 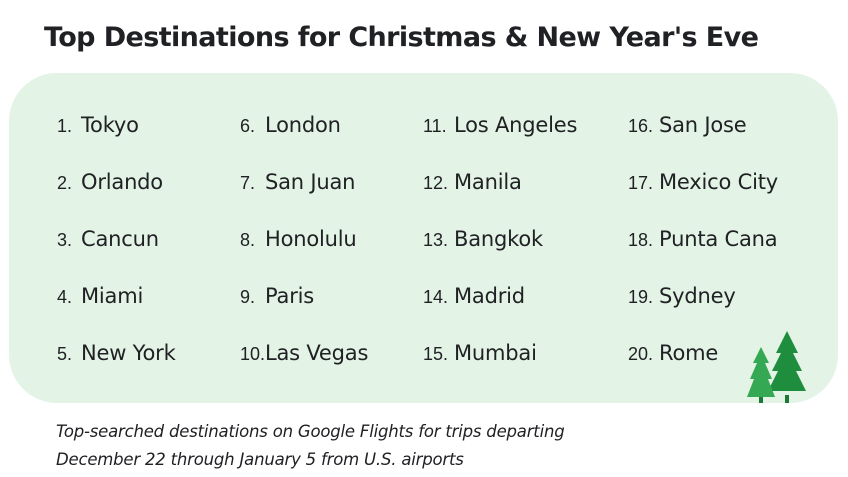 What do you see at coordinates (310, 182) in the screenshot?
I see `city-name: San Juan` at bounding box center [310, 182].